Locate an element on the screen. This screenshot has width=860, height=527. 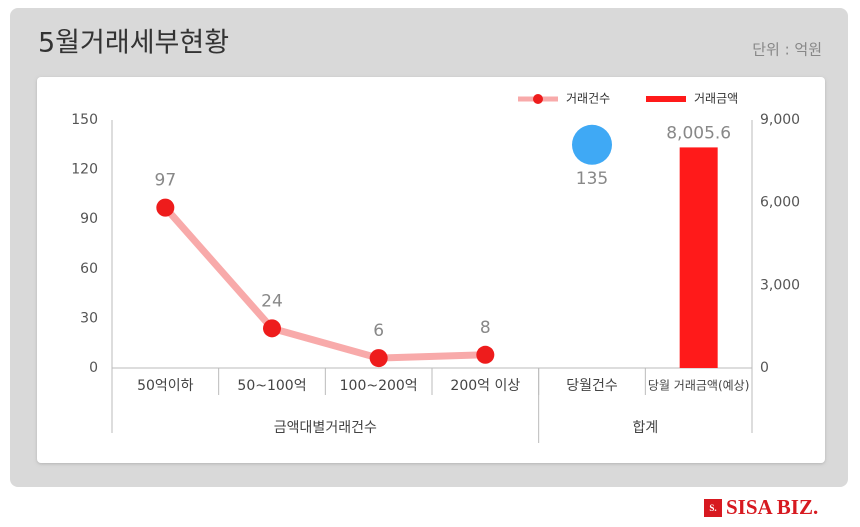
logo-box is located at coordinates (713, 508).